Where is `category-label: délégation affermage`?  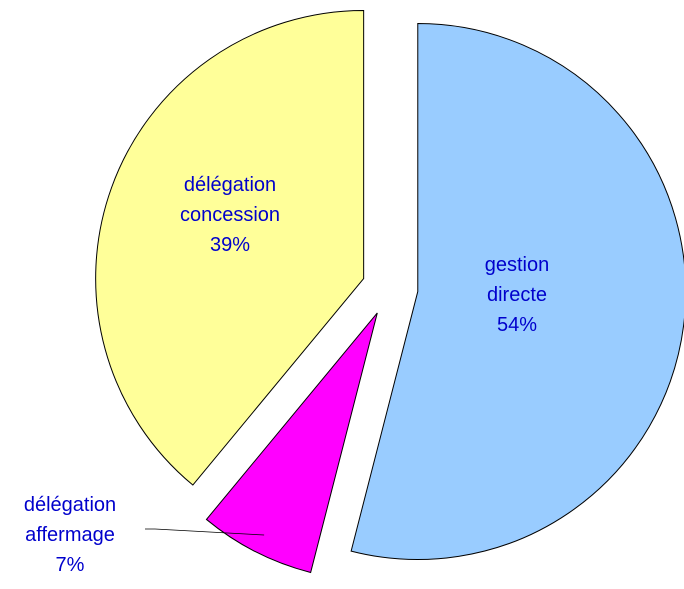
category-label: délégation affermage is located at coordinates (70, 520).